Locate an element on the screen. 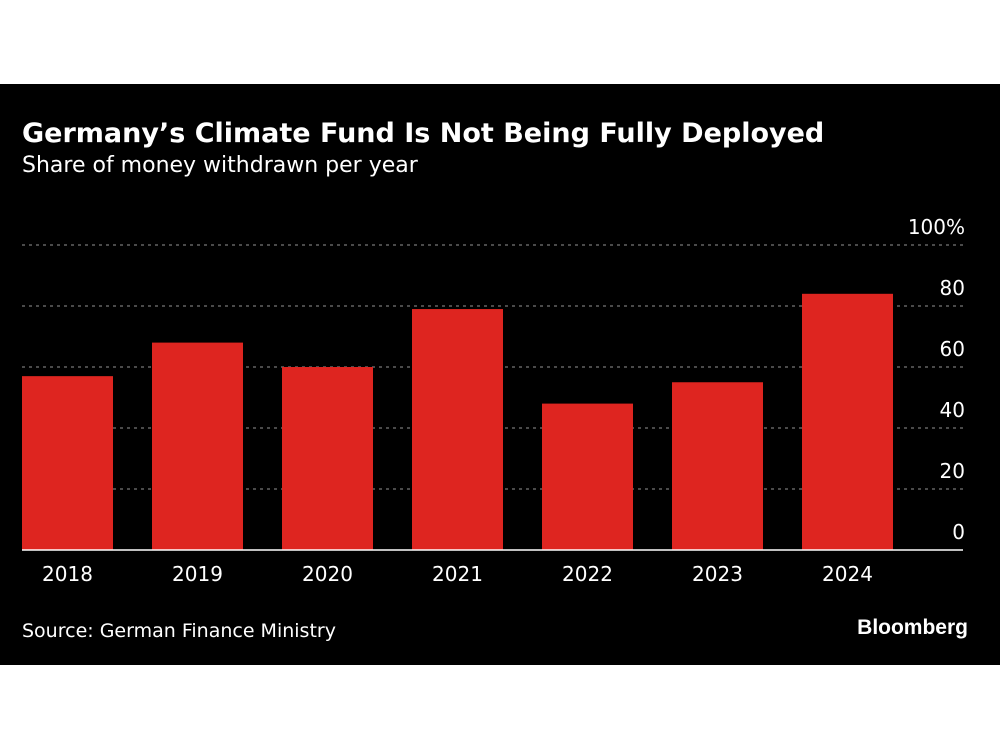 Image resolution: width=1000 pixels, height=750 pixels. x-tick-label: 2023 is located at coordinates (717, 574).